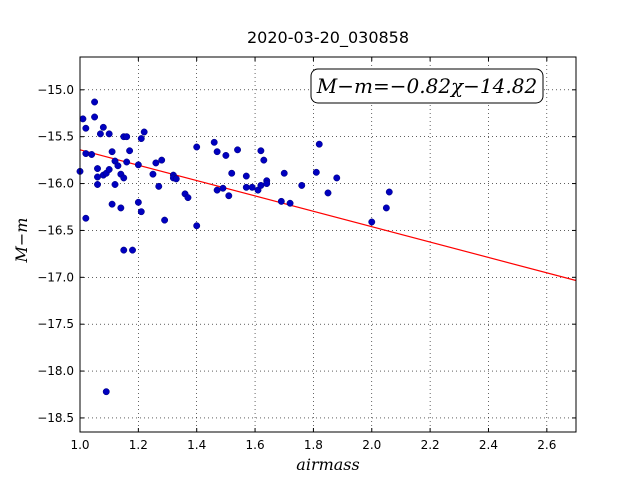 This screenshot has height=480, width=640. What do you see at coordinates (488, 445) in the screenshot?
I see `x-tick-label: 2.4` at bounding box center [488, 445].